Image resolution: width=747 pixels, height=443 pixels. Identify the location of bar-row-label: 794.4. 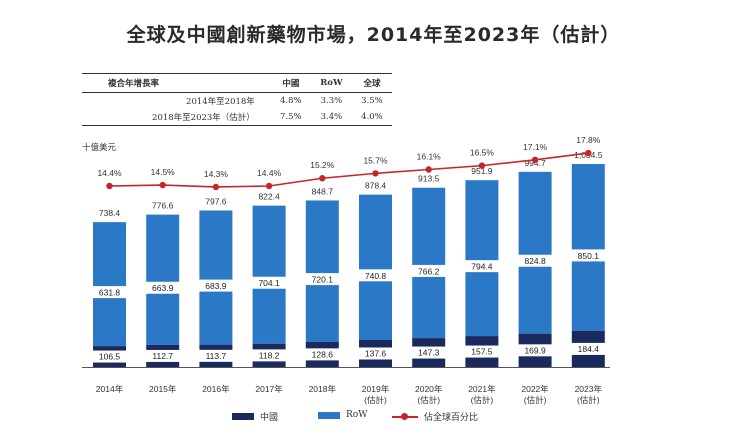
(482, 267).